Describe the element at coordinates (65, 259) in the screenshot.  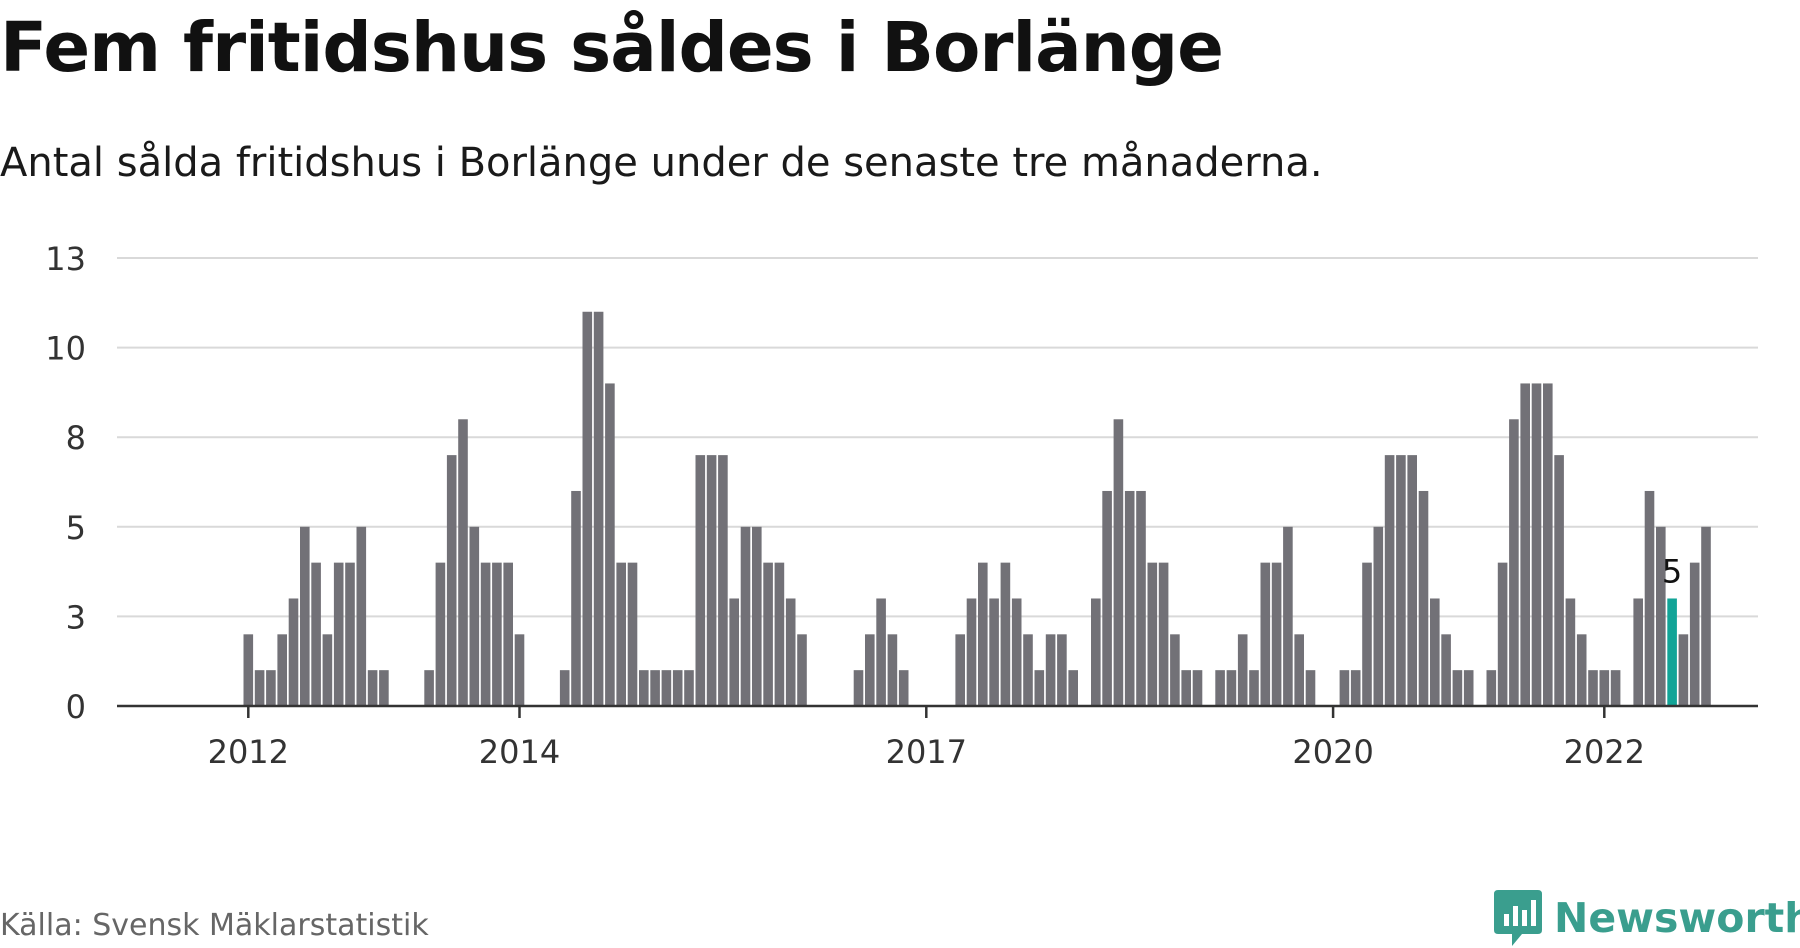
I see `y-tick-label: 13` at that location.